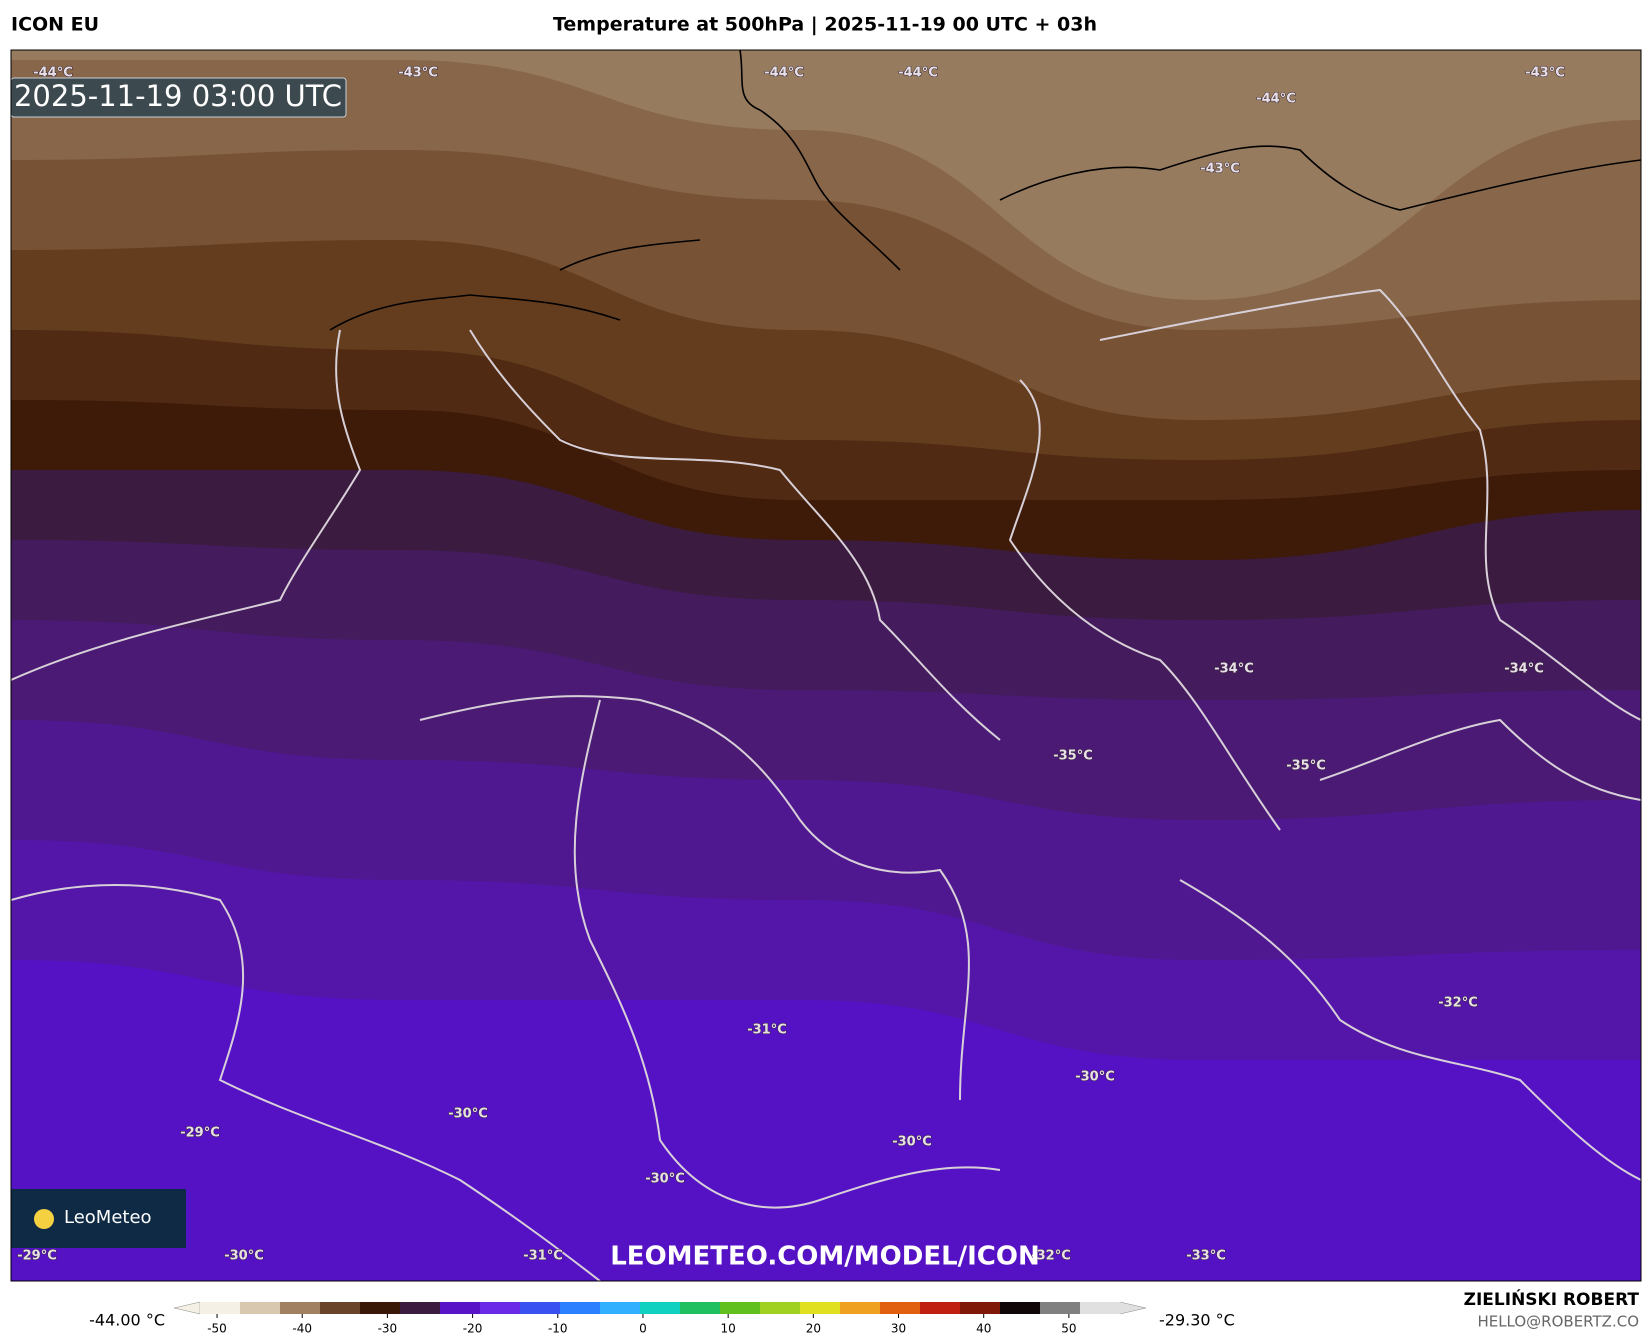 The width and height of the screenshot is (1649, 1338). What do you see at coordinates (643, 1329) in the screenshot?
I see `colorbar-tick-label: 0` at bounding box center [643, 1329].